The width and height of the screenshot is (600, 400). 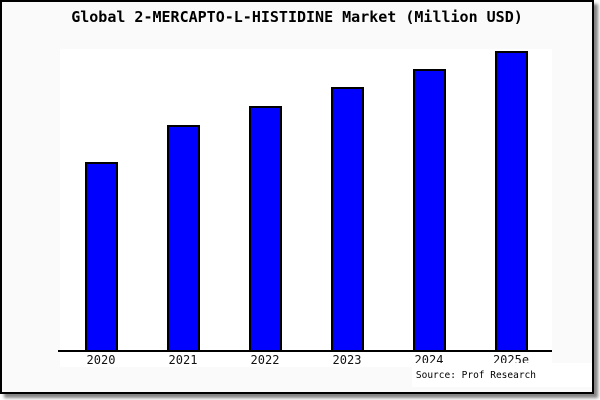 I want to click on bar-2020, so click(x=101, y=256).